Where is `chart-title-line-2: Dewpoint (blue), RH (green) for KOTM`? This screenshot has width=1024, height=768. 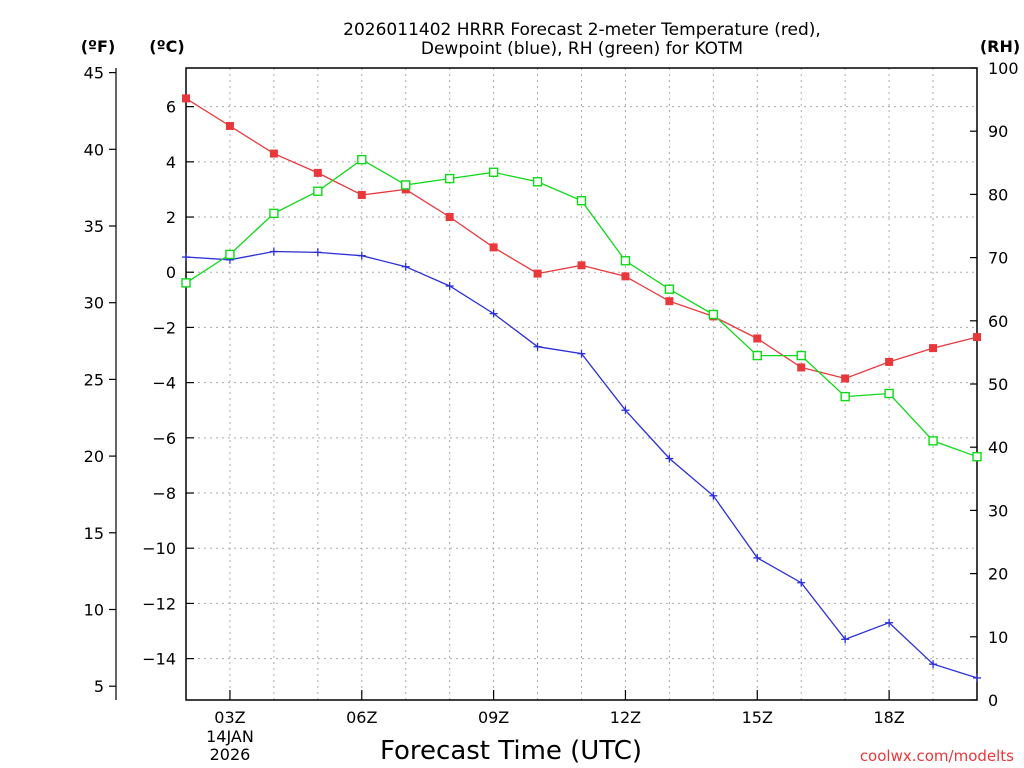 chart-title-line-2: Dewpoint (blue), RH (green) for KOTM is located at coordinates (582, 49).